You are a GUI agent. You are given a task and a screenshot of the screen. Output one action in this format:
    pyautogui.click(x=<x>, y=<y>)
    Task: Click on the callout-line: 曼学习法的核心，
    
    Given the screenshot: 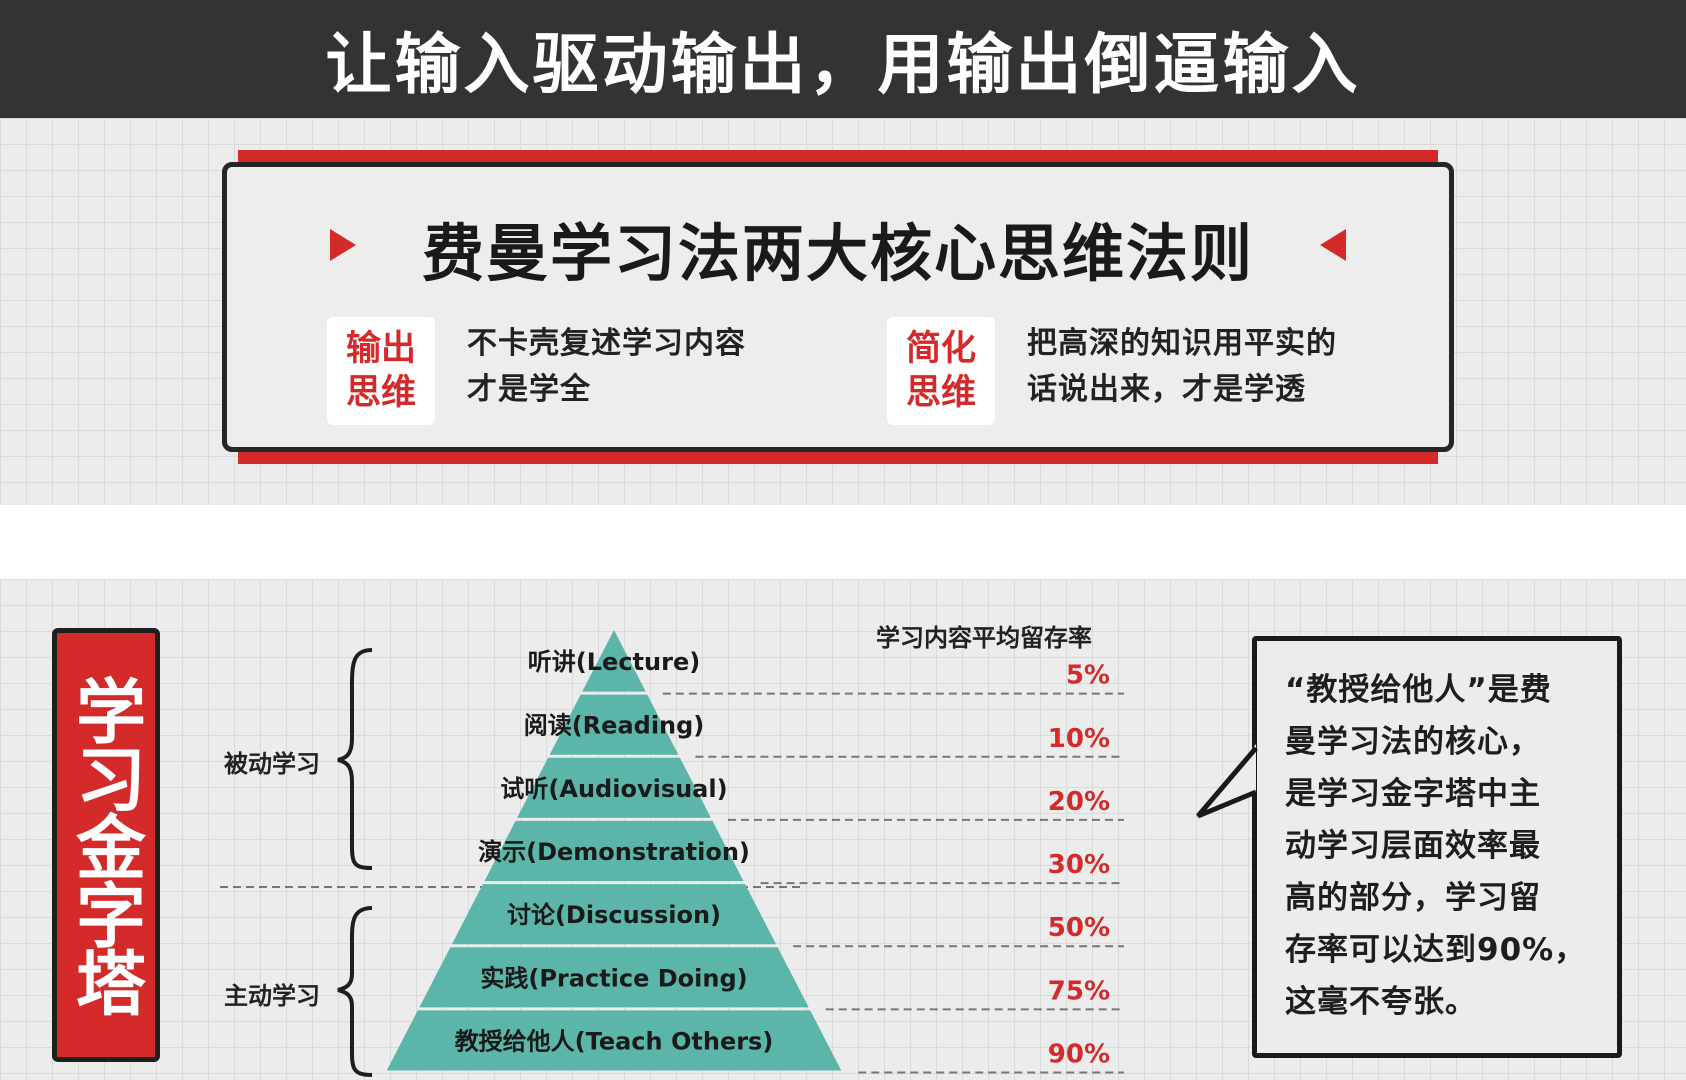 What is the action you would take?
    pyautogui.click(x=1413, y=742)
    